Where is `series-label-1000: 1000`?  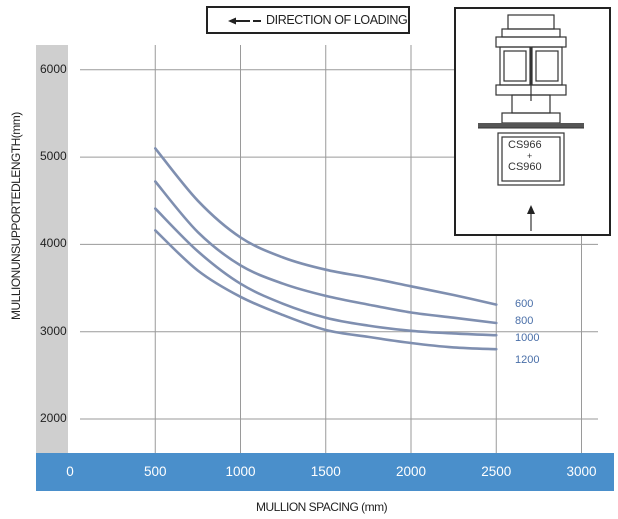
series-label-1000: 1000 is located at coordinates (527, 338).